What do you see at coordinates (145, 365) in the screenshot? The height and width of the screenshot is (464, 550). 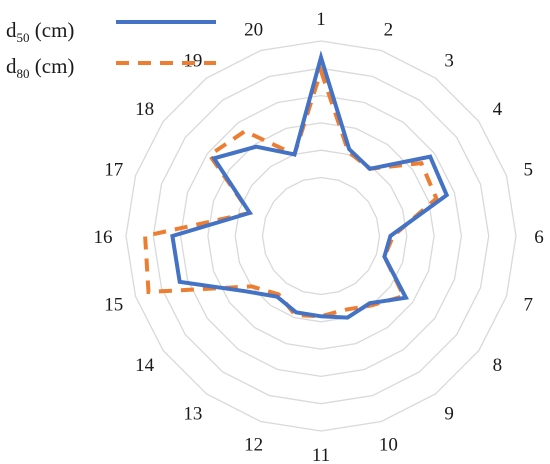 I see `category-label-14: 14` at bounding box center [145, 365].